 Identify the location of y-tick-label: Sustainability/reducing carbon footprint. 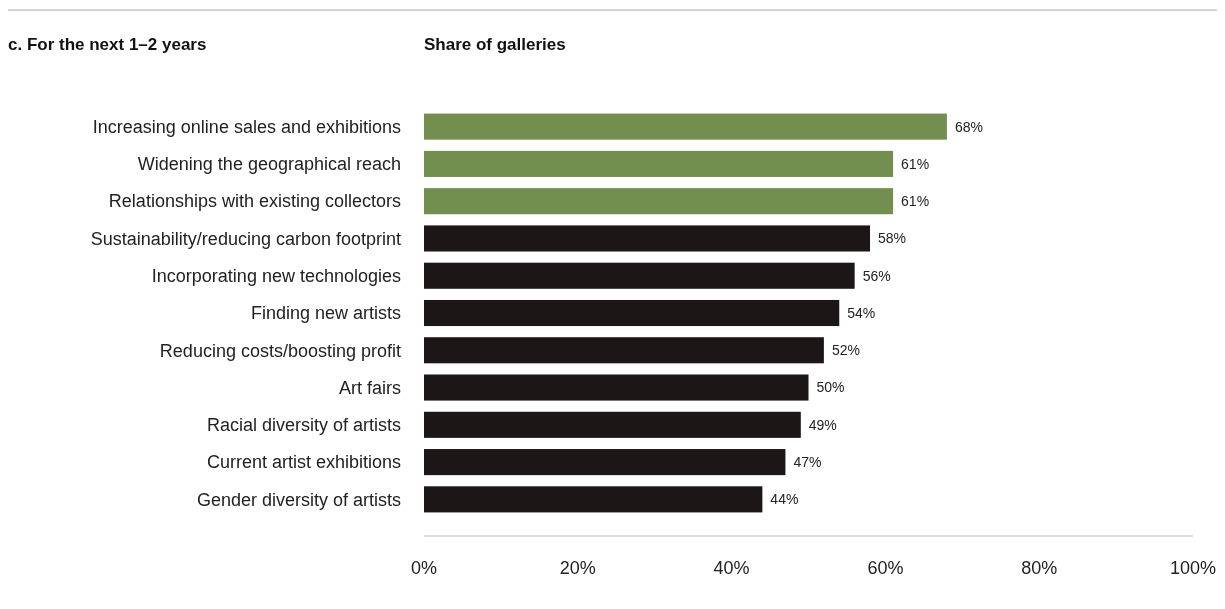
(245, 238).